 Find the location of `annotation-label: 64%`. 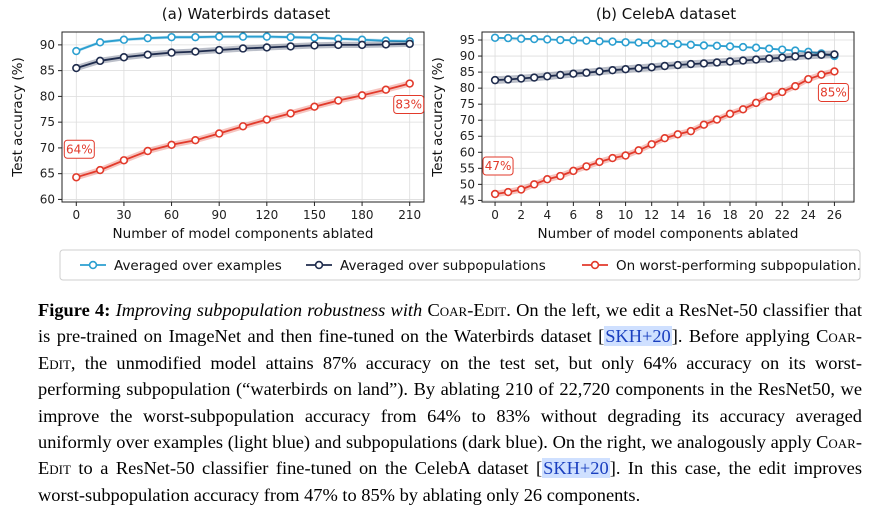

annotation-label: 64% is located at coordinates (79, 149).